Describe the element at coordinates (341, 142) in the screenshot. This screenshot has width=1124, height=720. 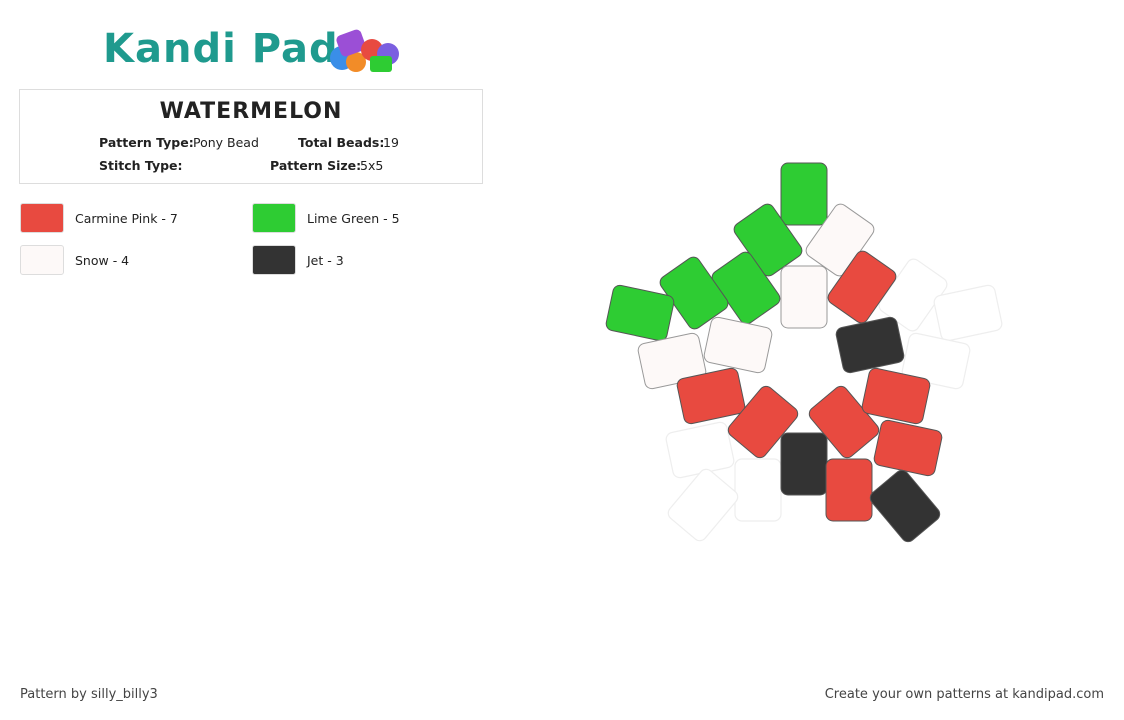
I see `label: Total Beads:` at that location.